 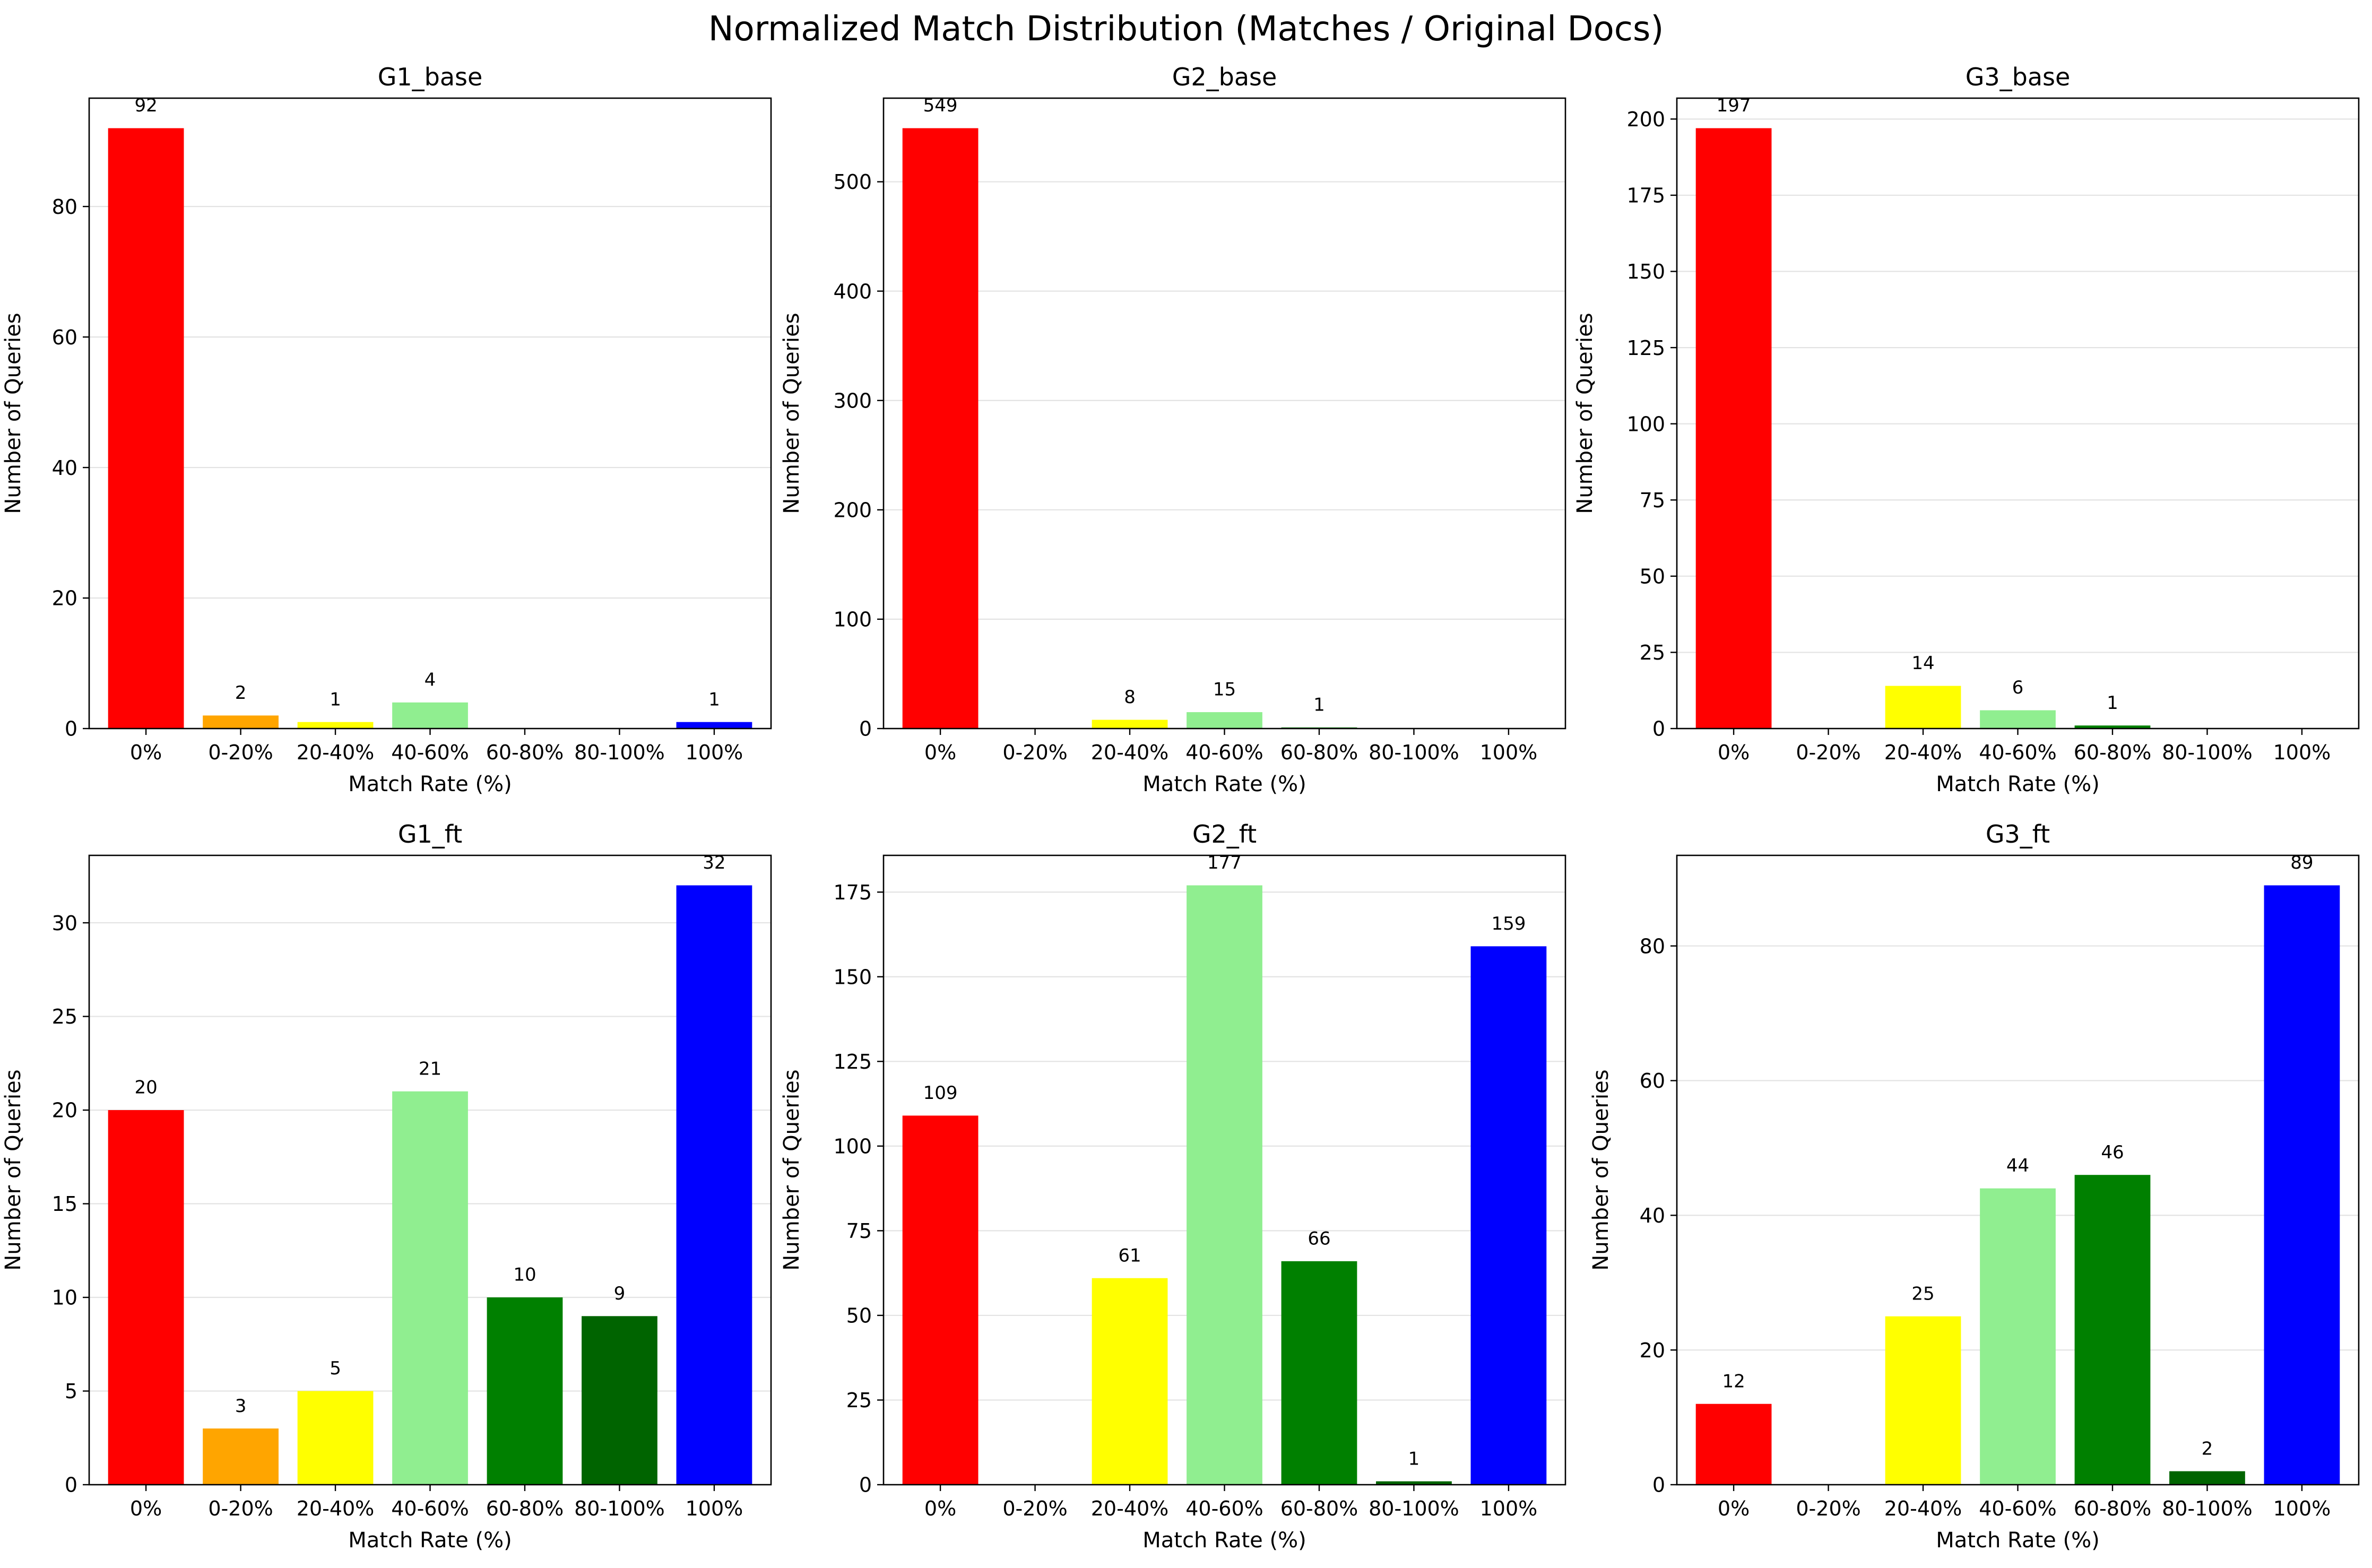 What do you see at coordinates (1585, 413) in the screenshot?
I see `chart-3-ylabel: Number of Queries` at bounding box center [1585, 413].